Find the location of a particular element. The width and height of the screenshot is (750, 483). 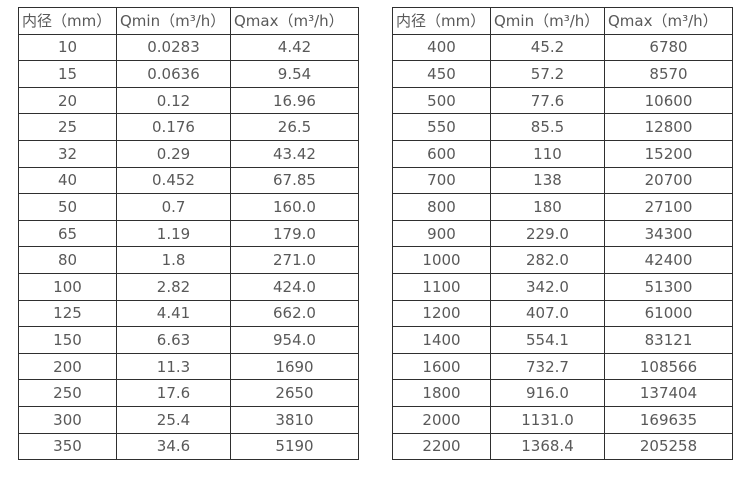

table-cell: 67.85 is located at coordinates (294, 180).